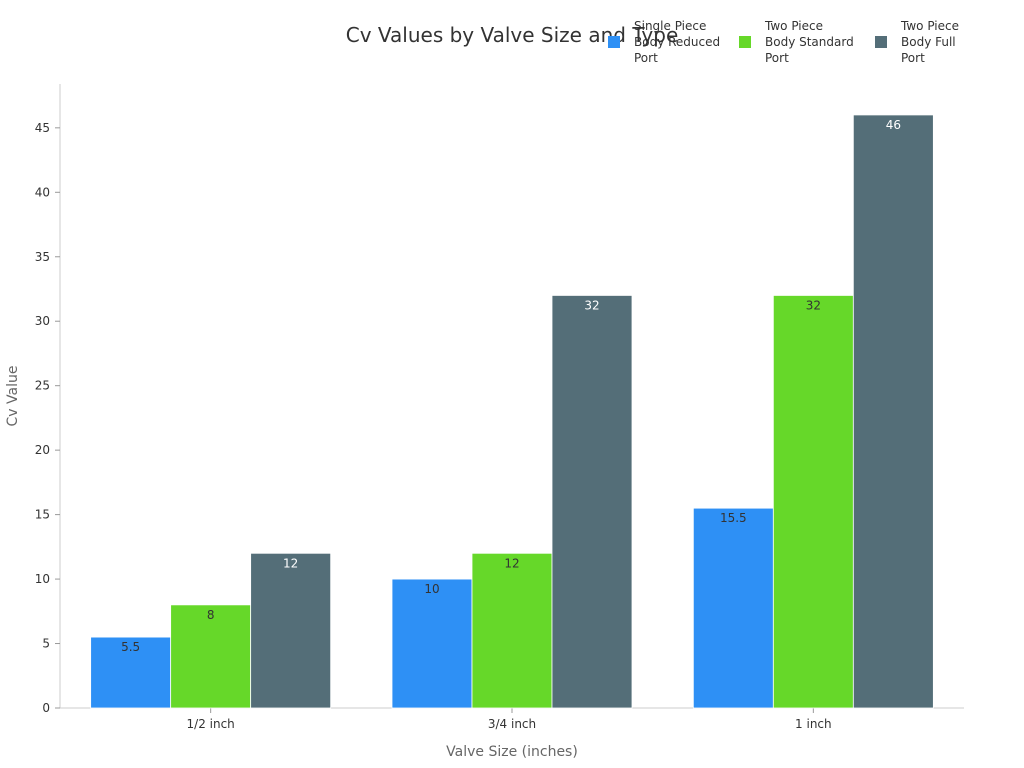 This screenshot has width=1024, height=768. Describe the element at coordinates (42, 128) in the screenshot. I see `y-tick-label: 45` at that location.